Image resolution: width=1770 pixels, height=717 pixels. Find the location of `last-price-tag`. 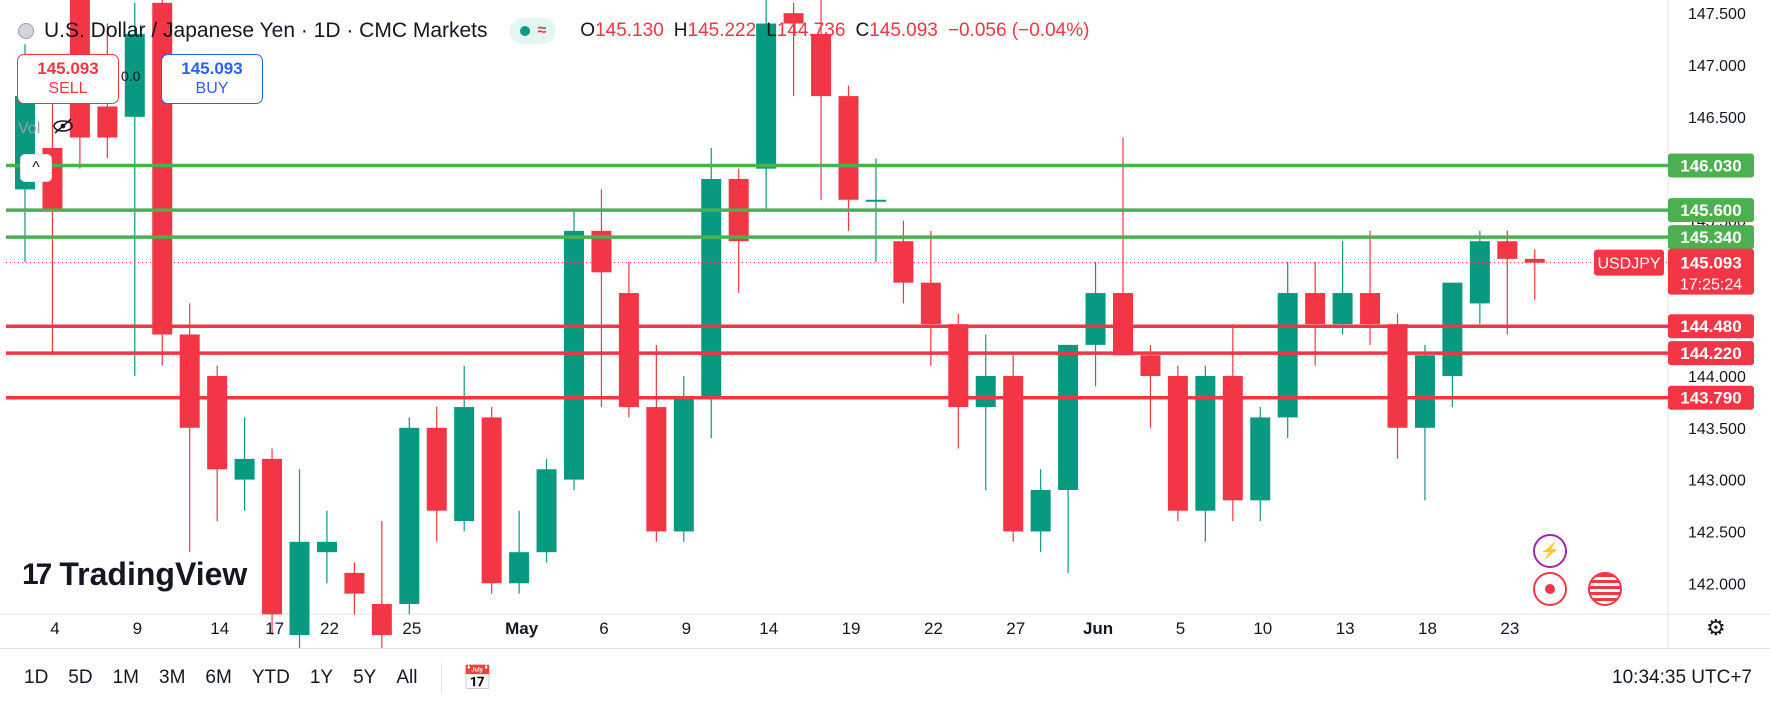

last-price-tag is located at coordinates (1711, 271).